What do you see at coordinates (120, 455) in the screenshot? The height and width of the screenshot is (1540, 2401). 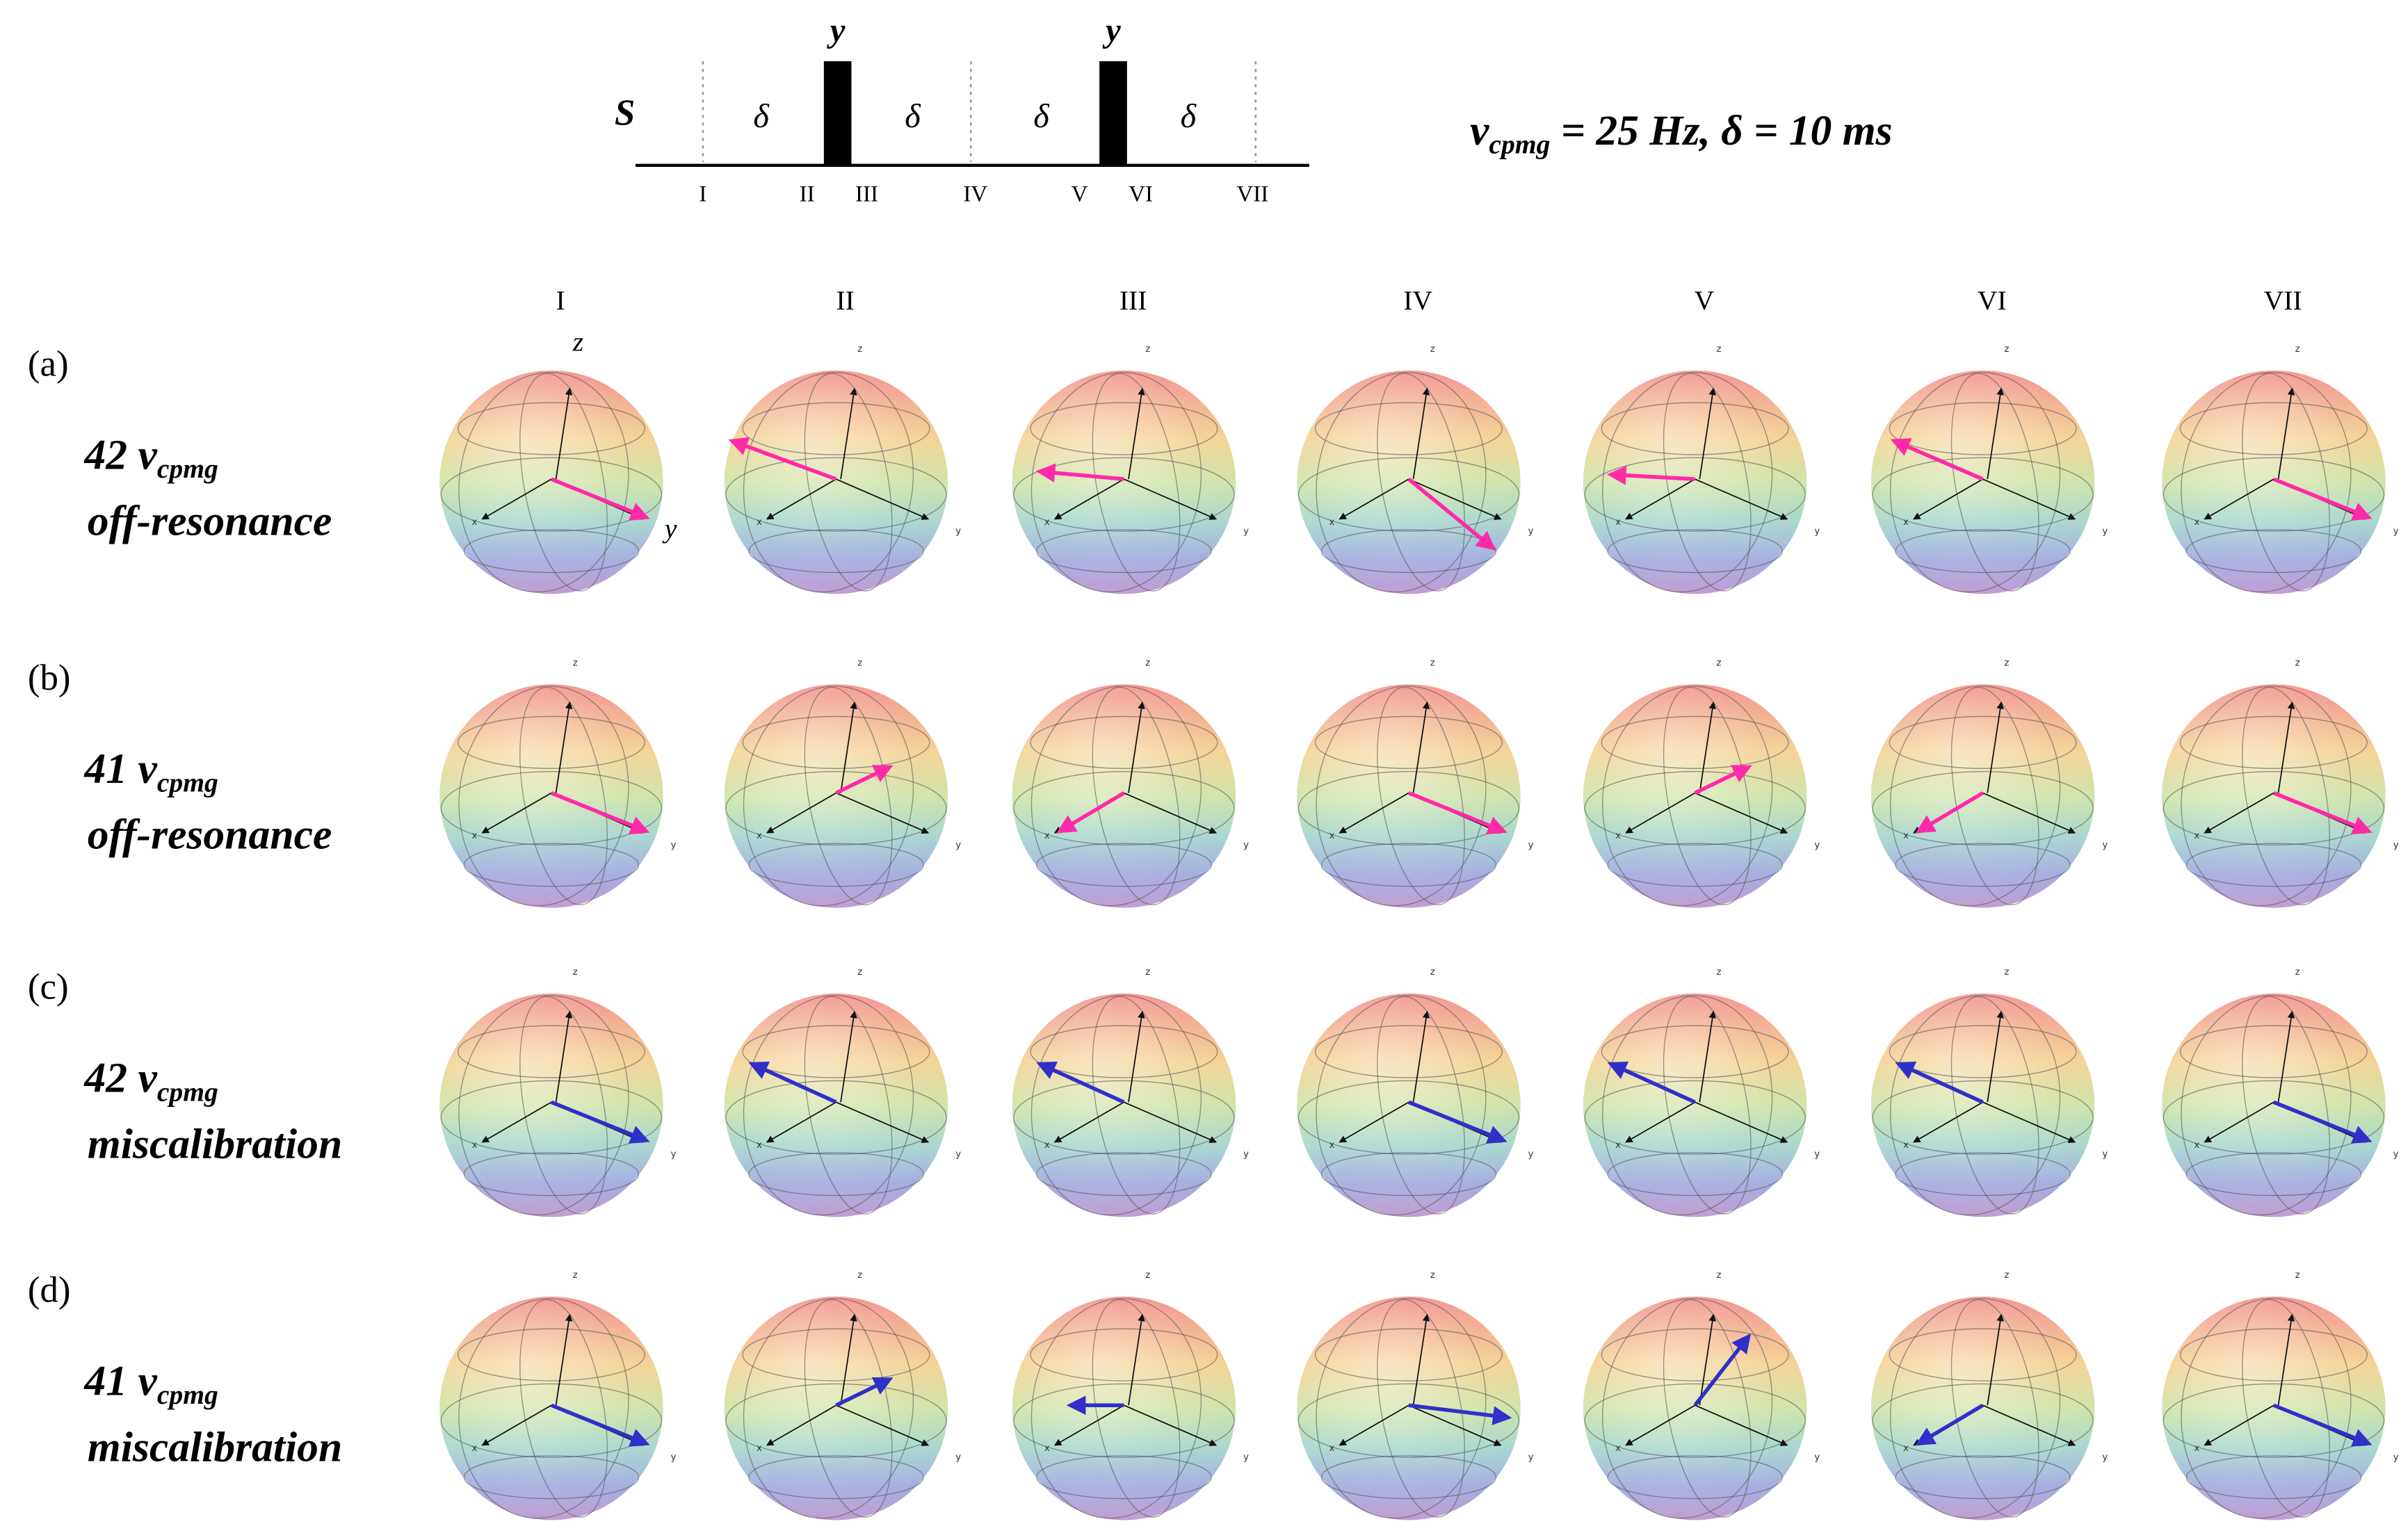 I see `count: 42 ν` at bounding box center [120, 455].